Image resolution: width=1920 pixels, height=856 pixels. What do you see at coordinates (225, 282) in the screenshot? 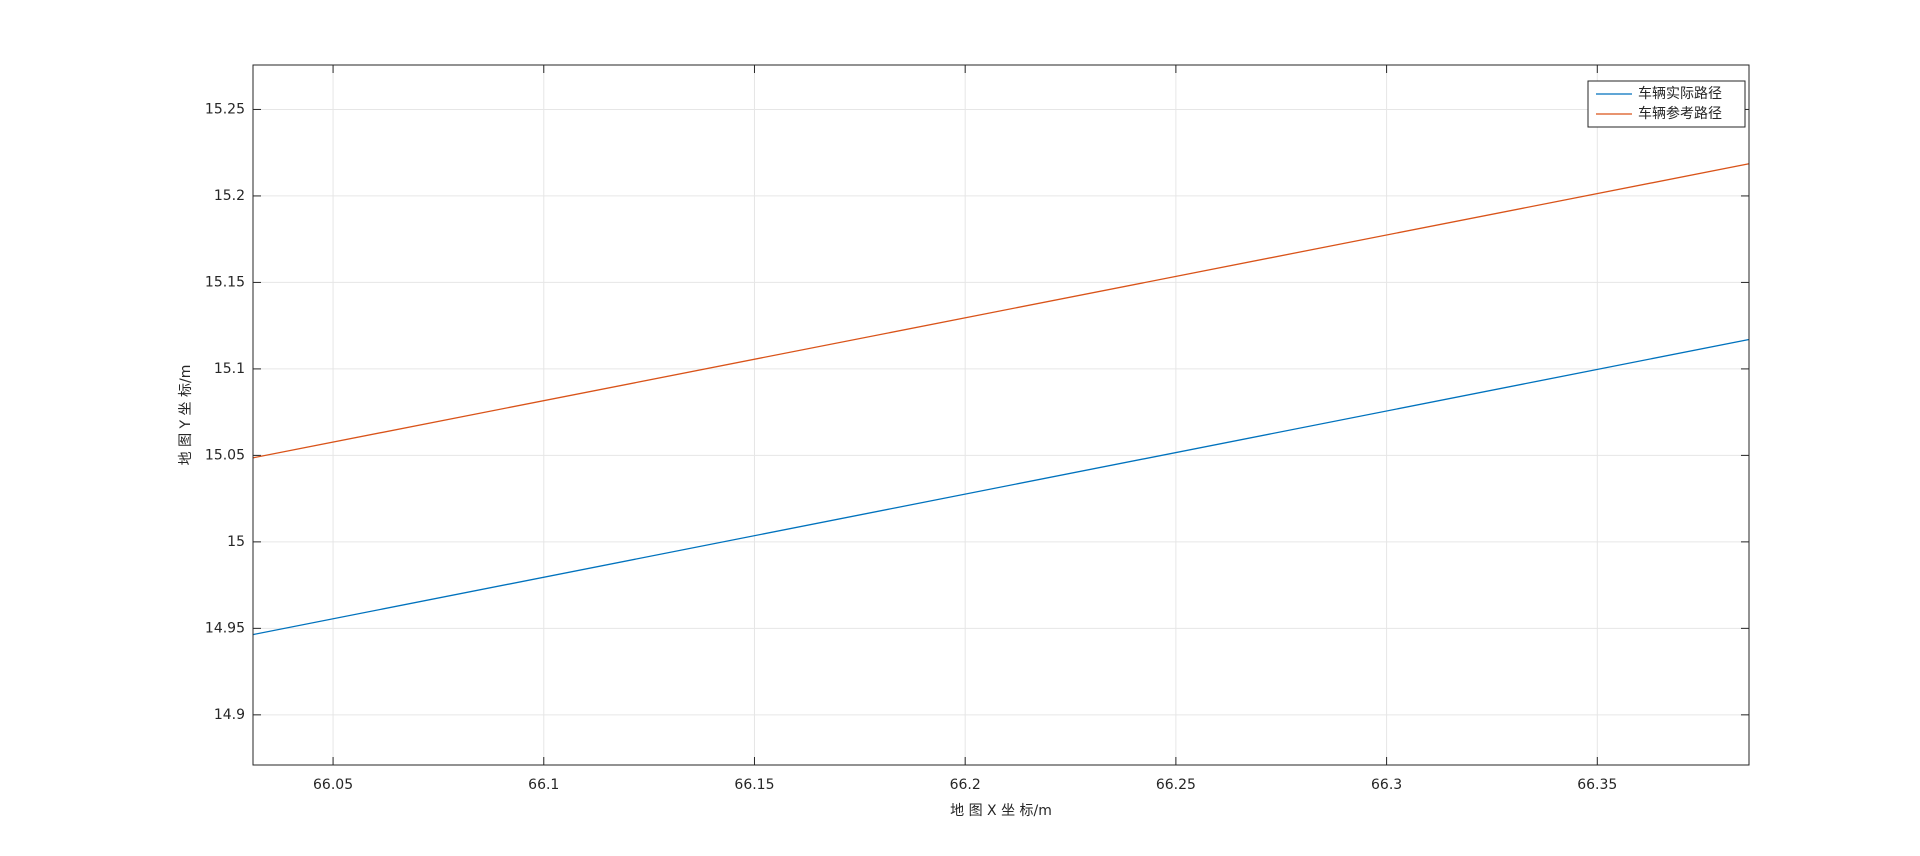
I see `y-tick-label: 15.15` at bounding box center [225, 282].